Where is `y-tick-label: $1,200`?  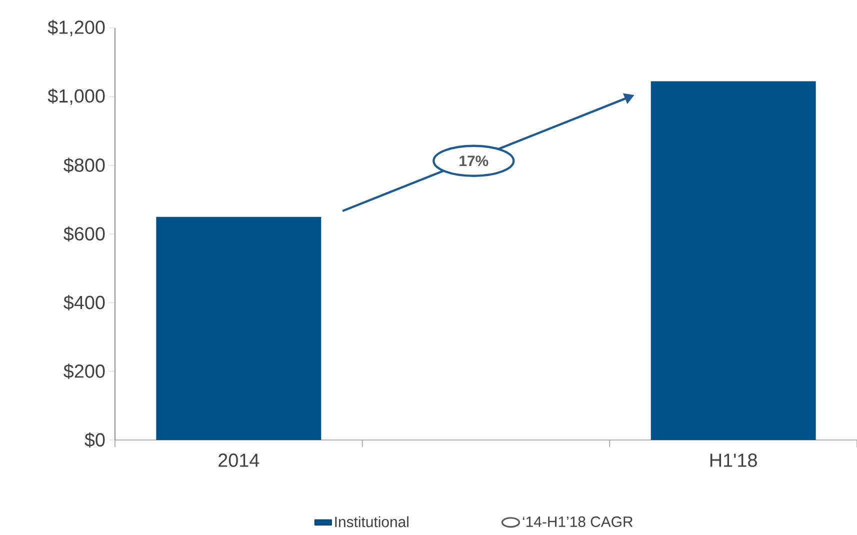 y-tick-label: $1,200 is located at coordinates (76, 28).